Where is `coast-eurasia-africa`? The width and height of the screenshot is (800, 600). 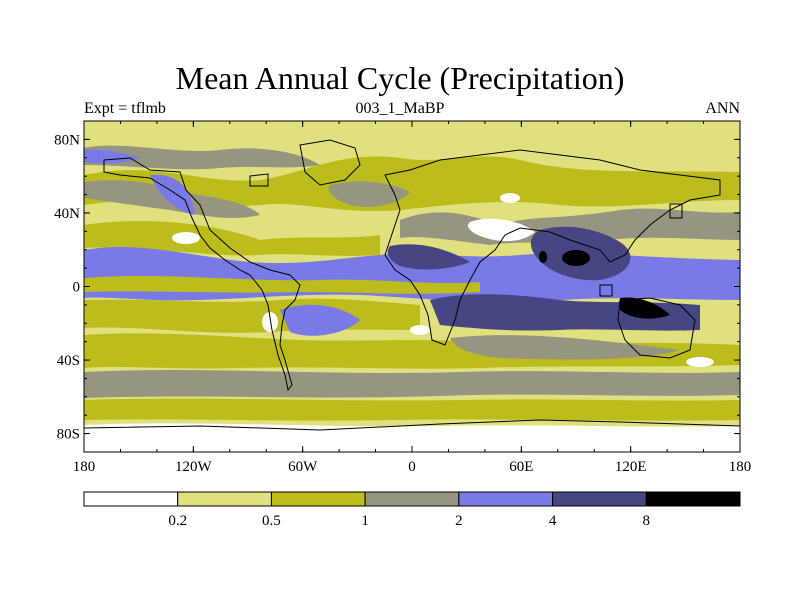
coast-eurasia-africa is located at coordinates (552, 247).